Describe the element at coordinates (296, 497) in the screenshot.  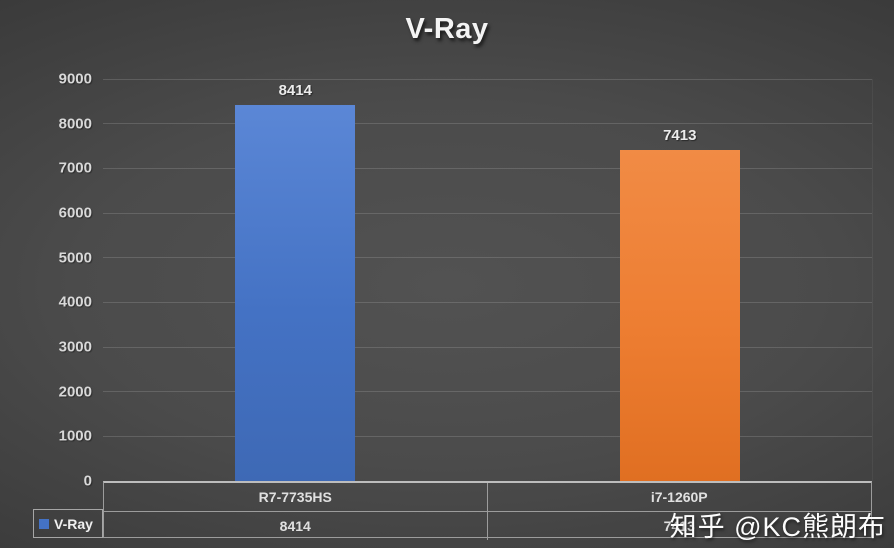
I see `category-label: R7-7735HS` at that location.